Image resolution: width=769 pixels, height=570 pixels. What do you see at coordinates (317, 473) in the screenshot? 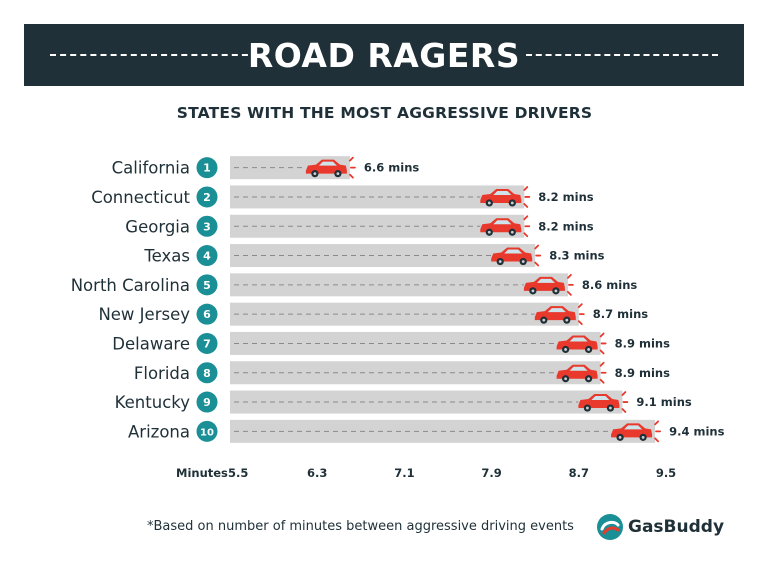
I see `x-tick-label: 6.3` at bounding box center [317, 473].